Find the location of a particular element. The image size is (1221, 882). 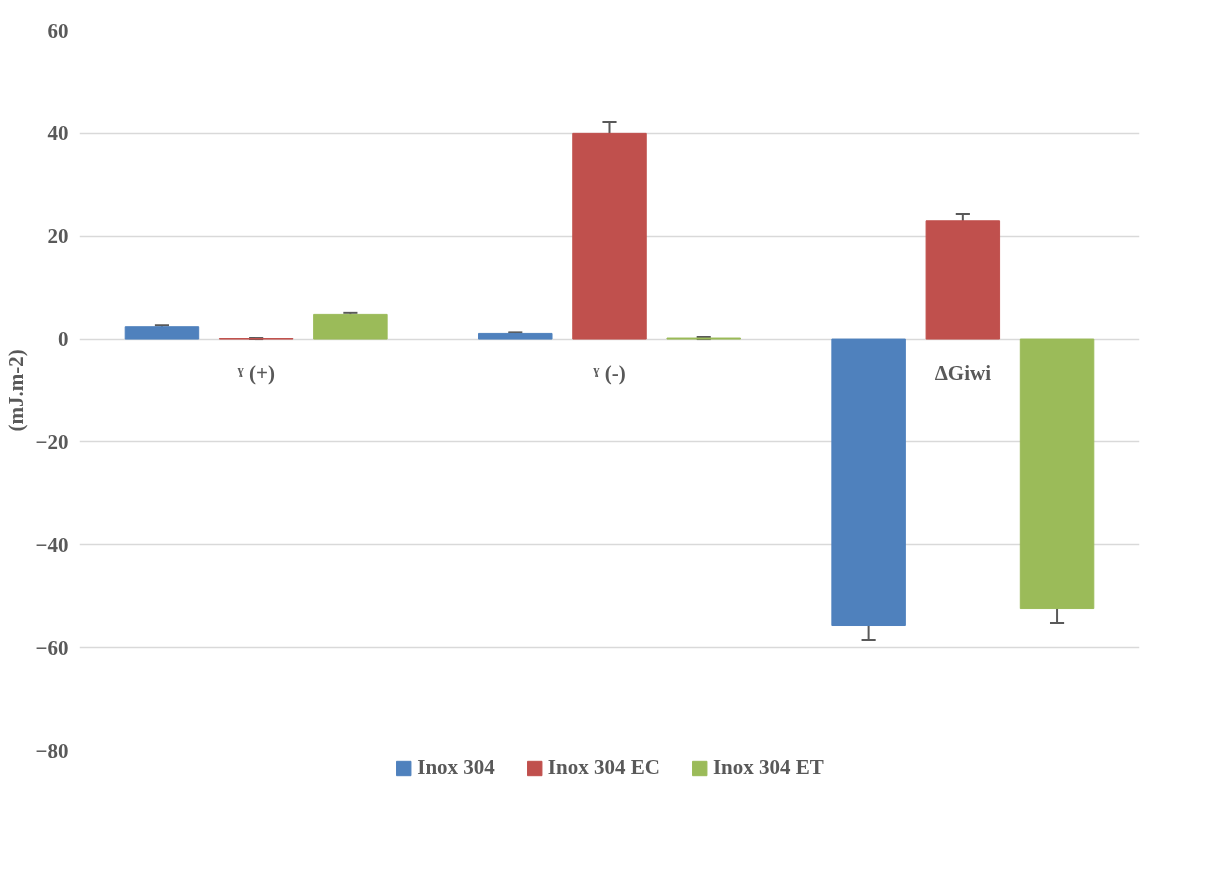

x-tick-label: ˠ (-) is located at coordinates (609, 373).